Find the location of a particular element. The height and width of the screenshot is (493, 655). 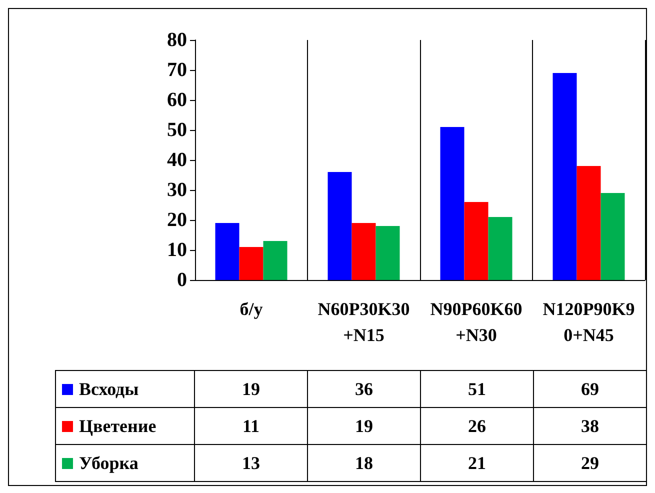

x-tick-label: б/у is located at coordinates (251, 309).